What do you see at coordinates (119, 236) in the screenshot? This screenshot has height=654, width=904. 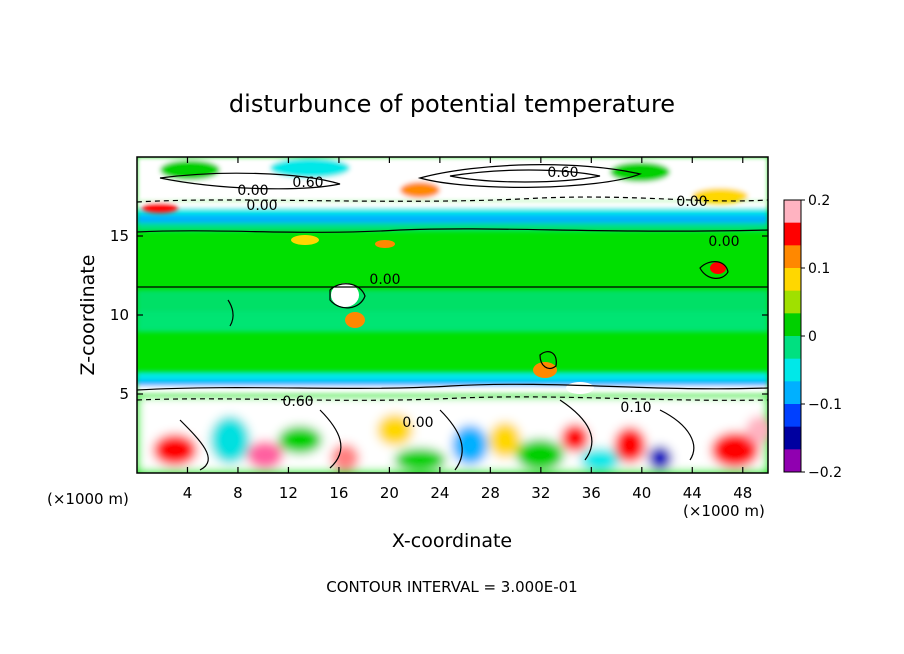 I see `y-tick-label: 15` at bounding box center [119, 236].